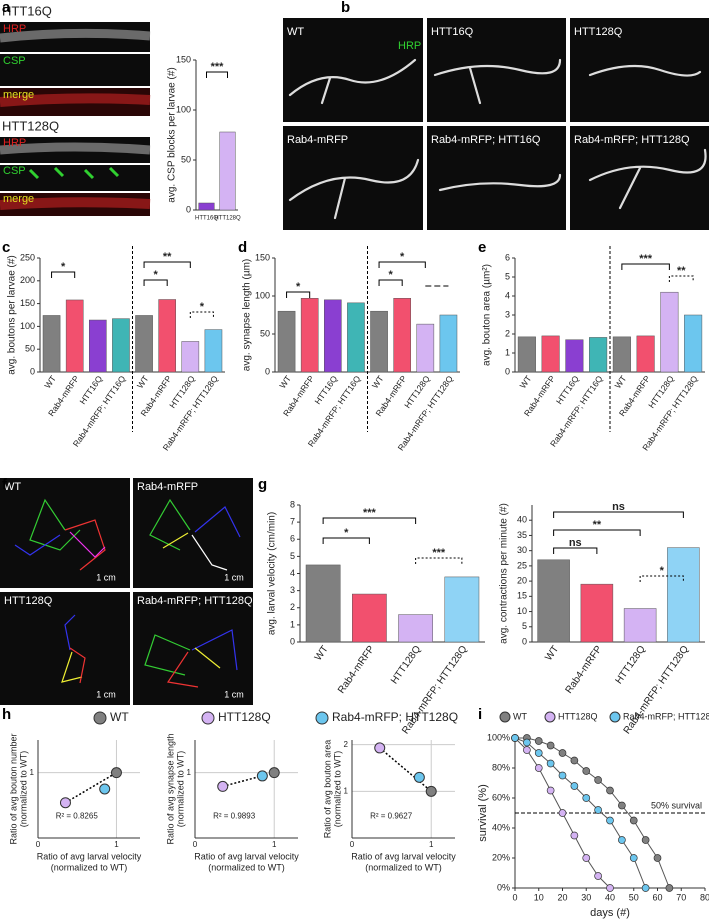 This screenshot has width=709, height=921. I want to click on y-axis-label: (normalized to WT), so click(337, 789).